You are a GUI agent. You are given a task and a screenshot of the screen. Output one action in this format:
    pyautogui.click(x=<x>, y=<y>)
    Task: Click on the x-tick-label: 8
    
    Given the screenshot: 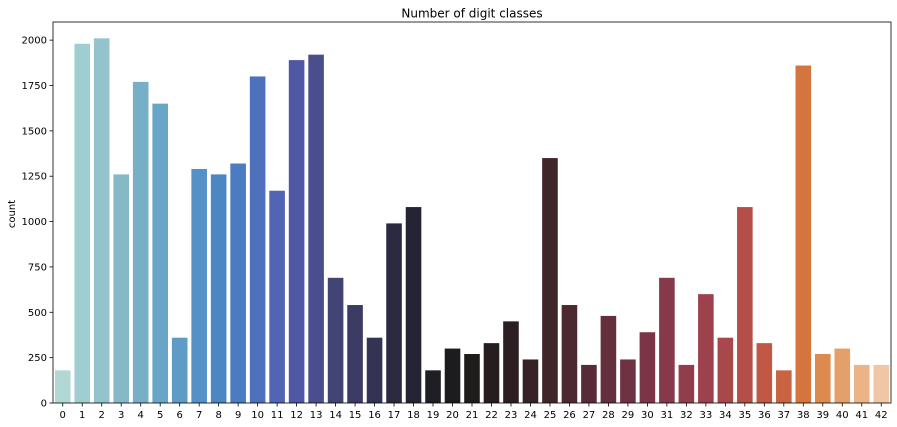 What is the action you would take?
    pyautogui.click(x=218, y=415)
    